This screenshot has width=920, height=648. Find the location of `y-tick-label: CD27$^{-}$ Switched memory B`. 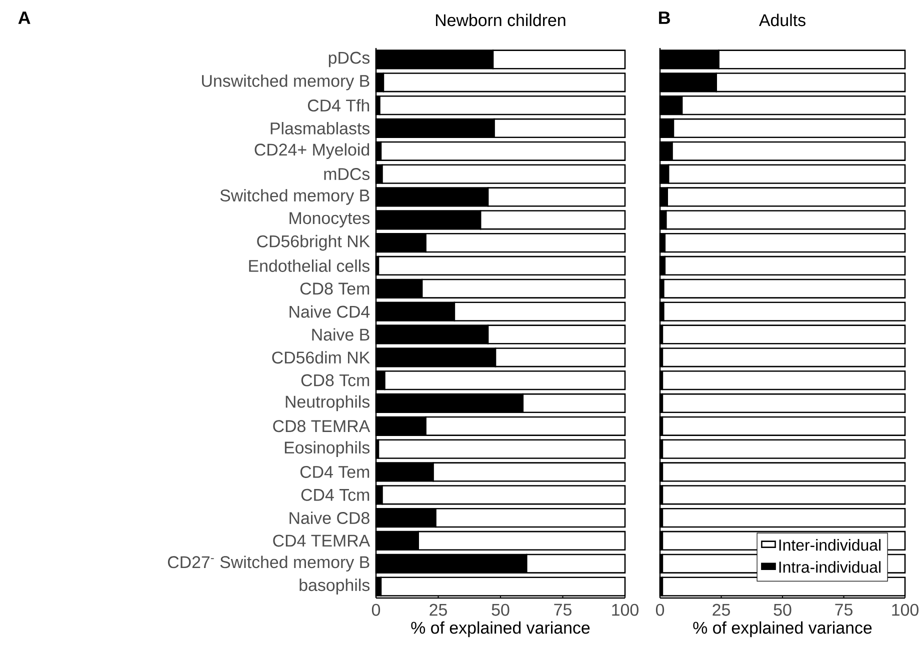

y-tick-label: CD27$^{-}$ Switched memory B is located at coordinates (269, 564).